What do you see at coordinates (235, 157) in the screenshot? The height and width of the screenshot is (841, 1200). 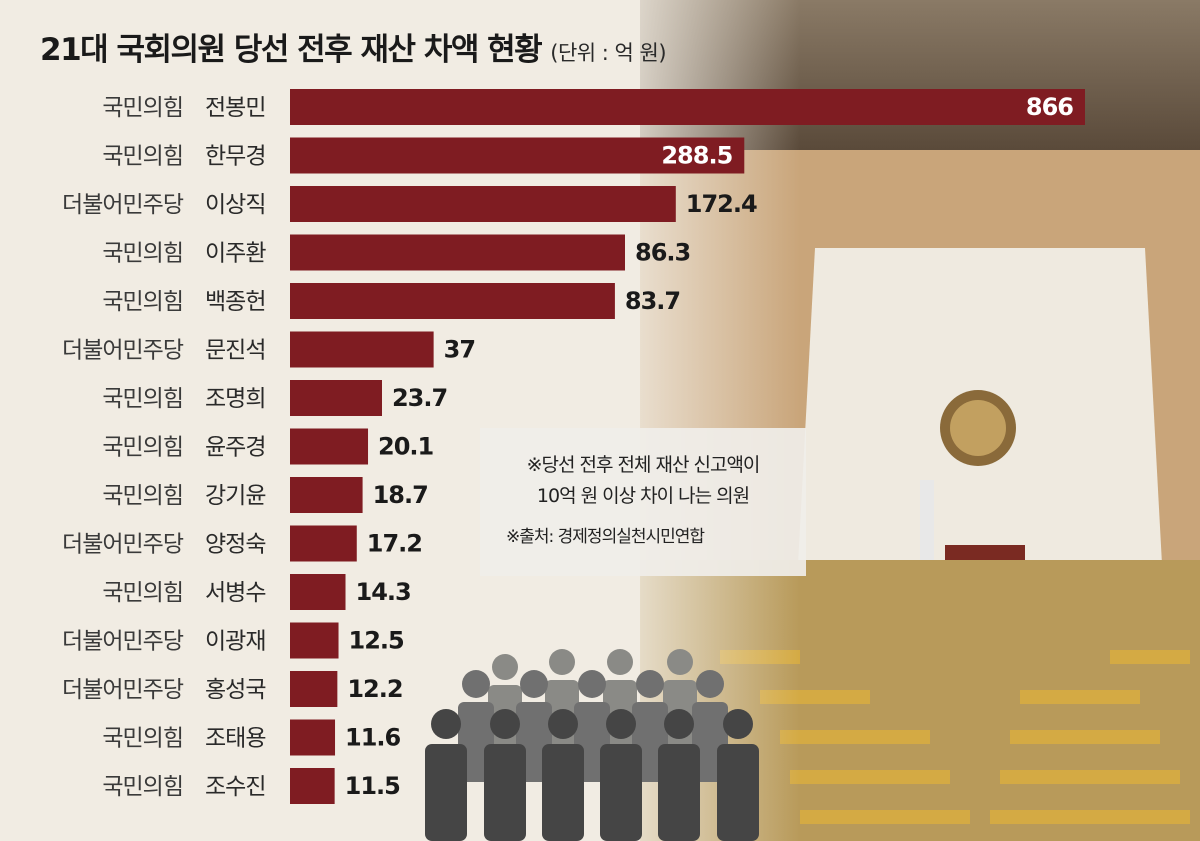 I see `member-name-label: 한무경` at bounding box center [235, 157].